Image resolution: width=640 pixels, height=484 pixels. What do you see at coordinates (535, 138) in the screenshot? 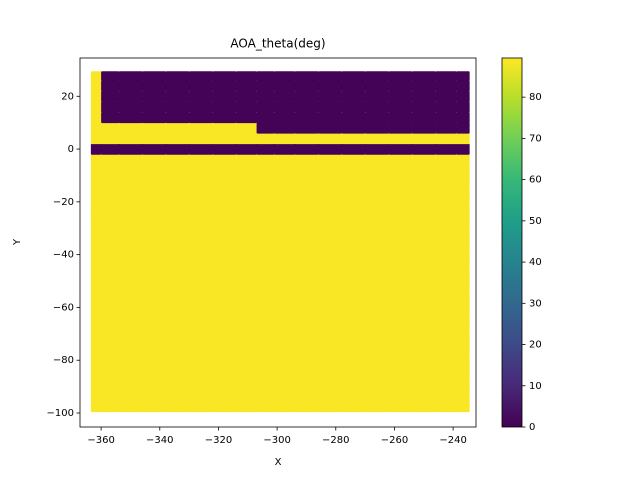
I see `colorbar-tick-label: 70` at bounding box center [535, 138].